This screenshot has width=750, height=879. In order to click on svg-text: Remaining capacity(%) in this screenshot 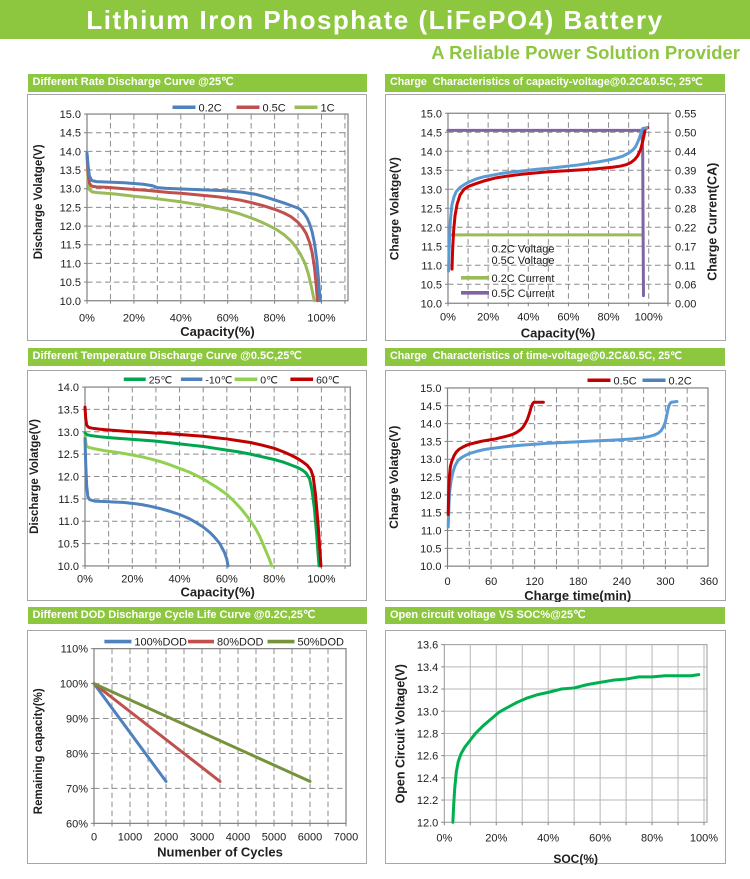, I will do `click(39, 751)`.